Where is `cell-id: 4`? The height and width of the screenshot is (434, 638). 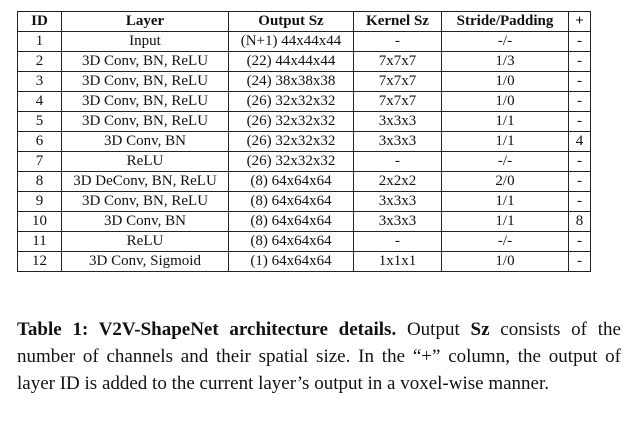
cell-id: 4 is located at coordinates (39, 101).